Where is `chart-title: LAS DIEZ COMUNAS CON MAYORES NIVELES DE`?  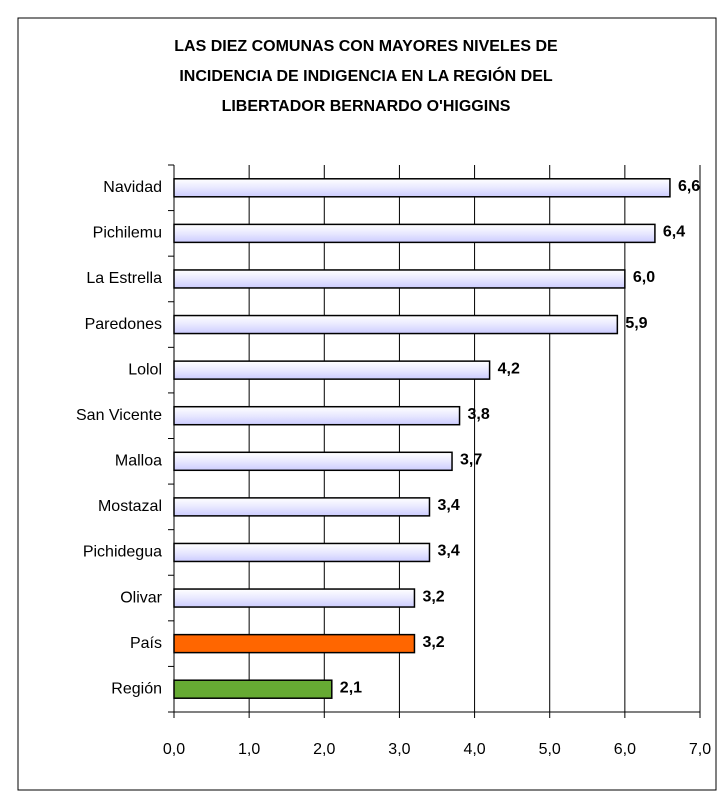
chart-title: LAS DIEZ COMUNAS CON MAYORES NIVELES DE is located at coordinates (366, 46).